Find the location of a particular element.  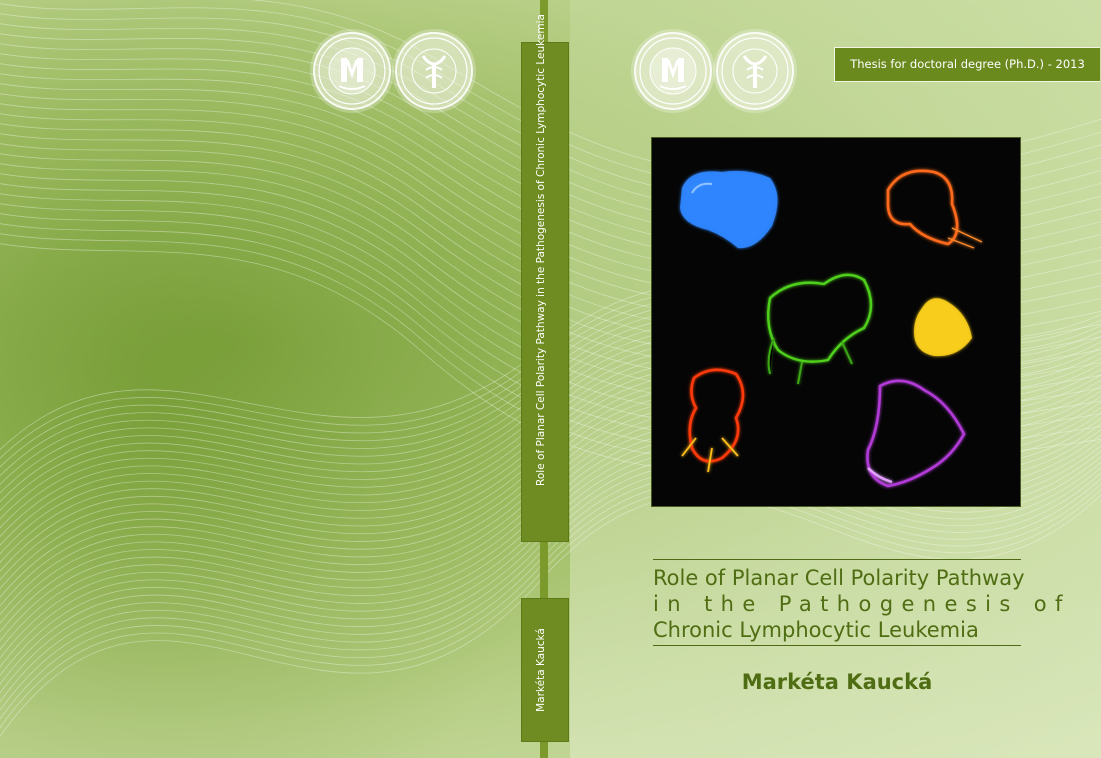

orange-cell is located at coordinates (922, 207).